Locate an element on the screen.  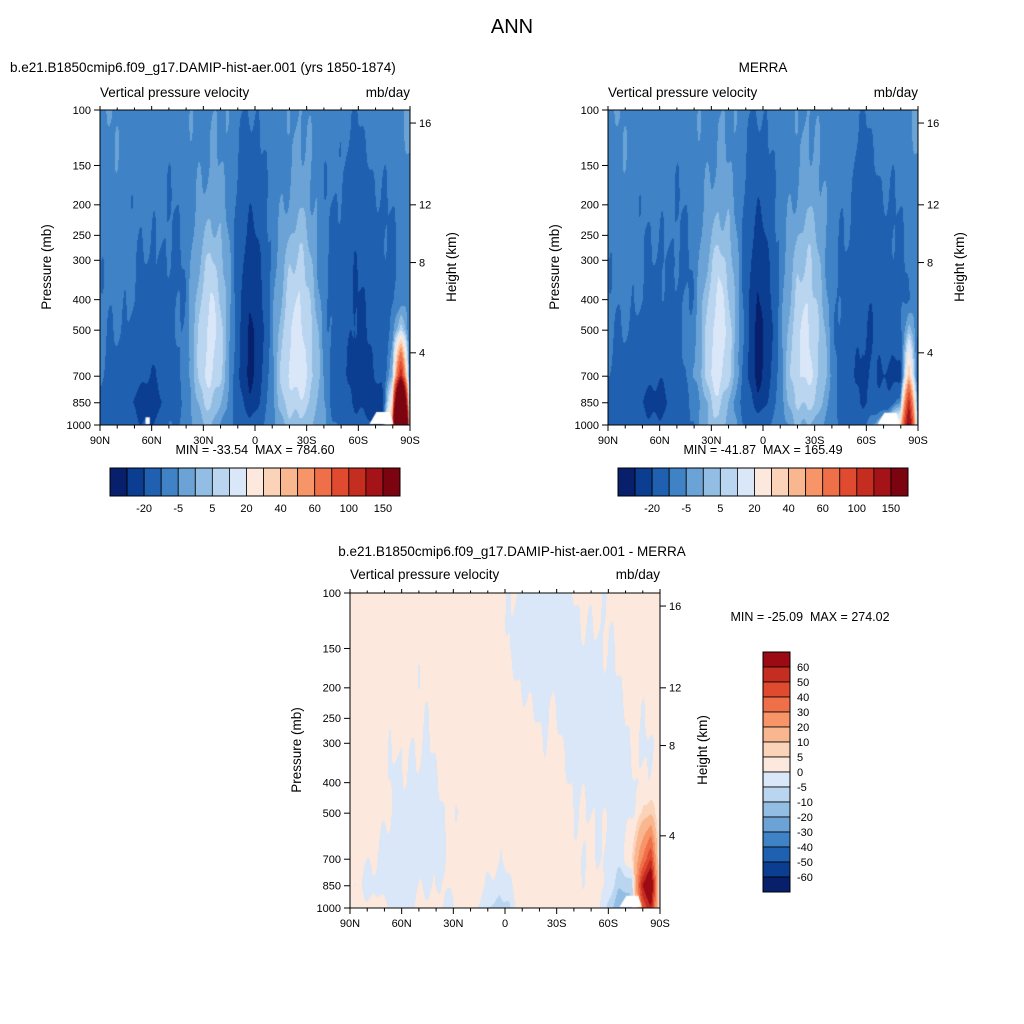
svg-text: -40 is located at coordinates (805, 848).